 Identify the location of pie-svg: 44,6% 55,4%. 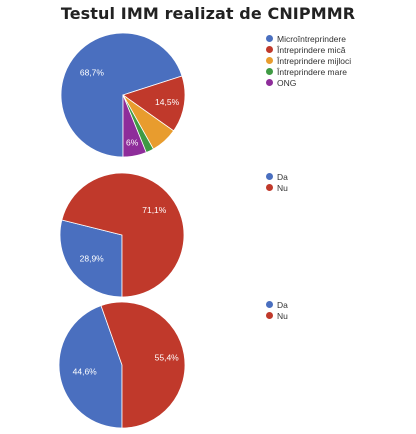
(122, 365).